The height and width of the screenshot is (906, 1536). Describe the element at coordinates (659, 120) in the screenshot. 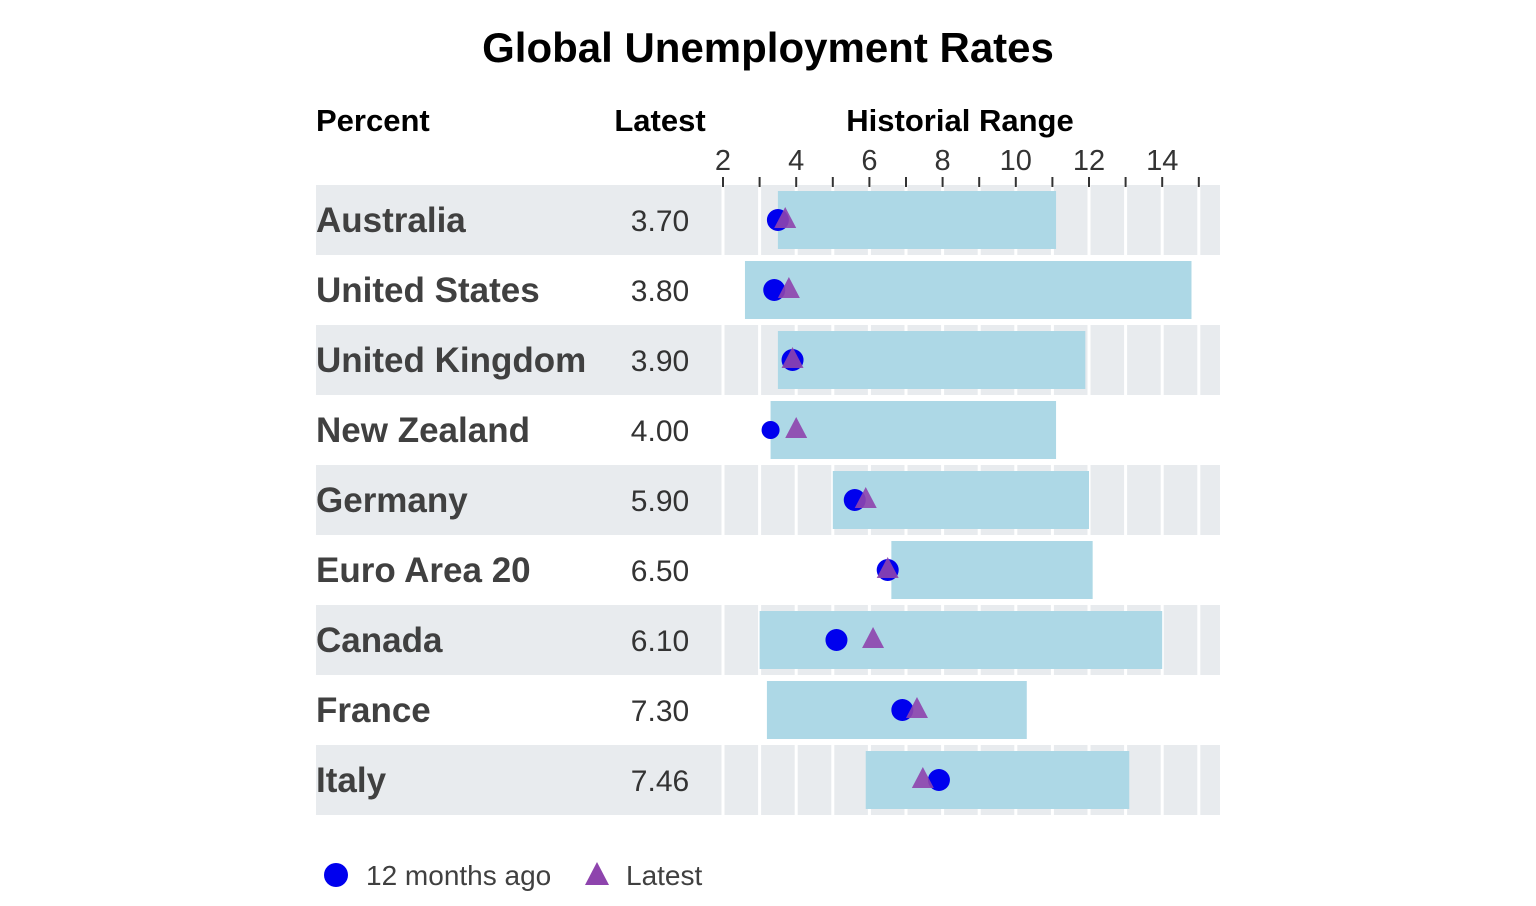

I see `header-latest: Latest` at that location.